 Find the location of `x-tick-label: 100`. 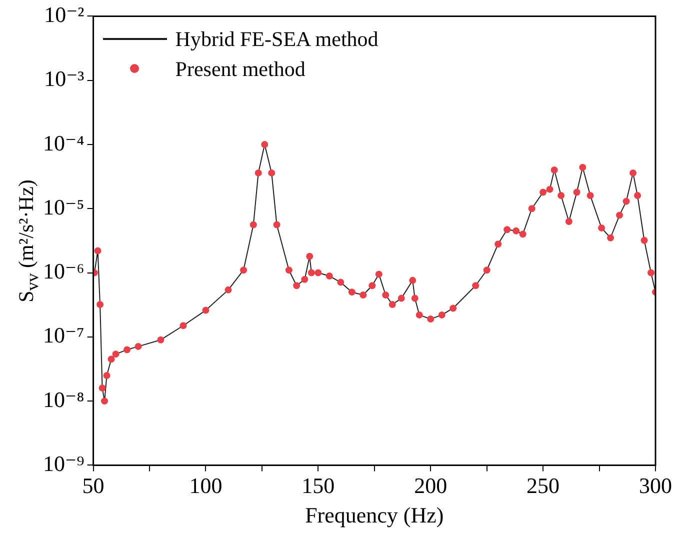

x-tick-label: 100 is located at coordinates (205, 485).